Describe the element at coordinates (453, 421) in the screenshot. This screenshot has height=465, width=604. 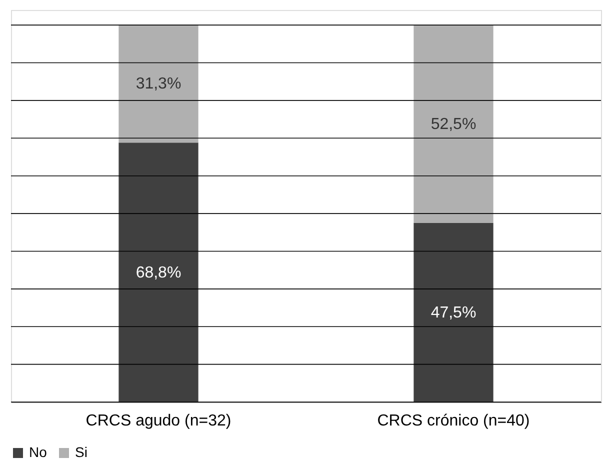
I see `x-tick-label: CRCS crónico (n=40)` at that location.